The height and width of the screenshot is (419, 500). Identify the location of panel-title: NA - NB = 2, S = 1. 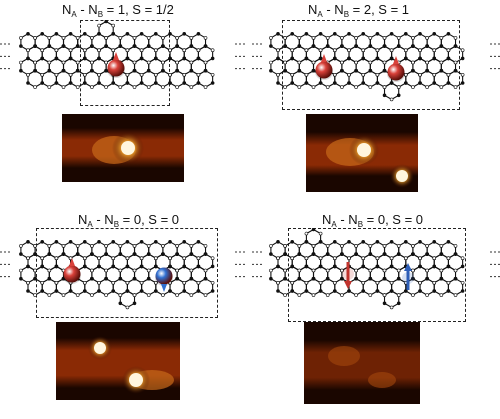
(359, 10).